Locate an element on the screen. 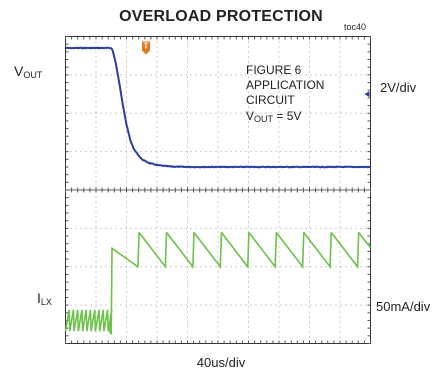 The image size is (442, 370). channel-ground-marker is located at coordinates (367, 94).